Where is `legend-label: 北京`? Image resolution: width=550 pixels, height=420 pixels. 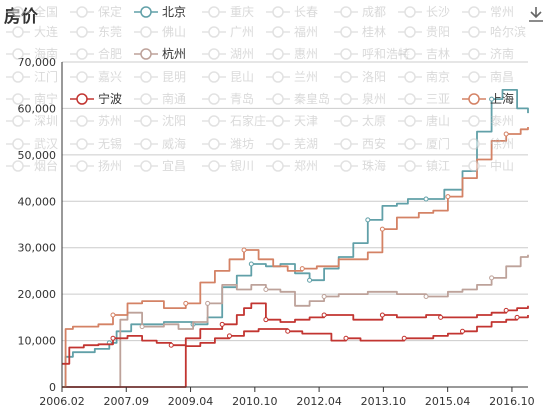 legend-label: 北京 is located at coordinates (174, 12).